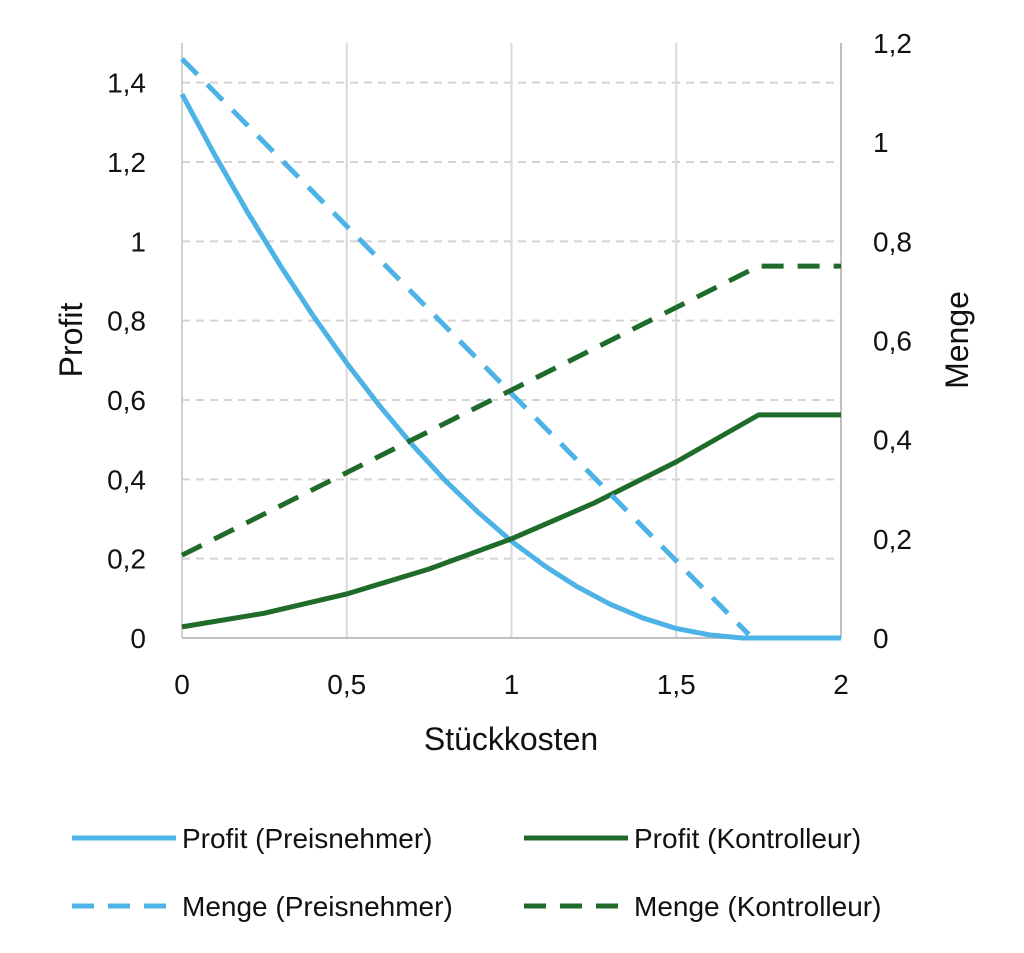 This screenshot has height=953, width=1024. What do you see at coordinates (126, 162) in the screenshot?
I see `y-tick-label: 1,2` at bounding box center [126, 162].